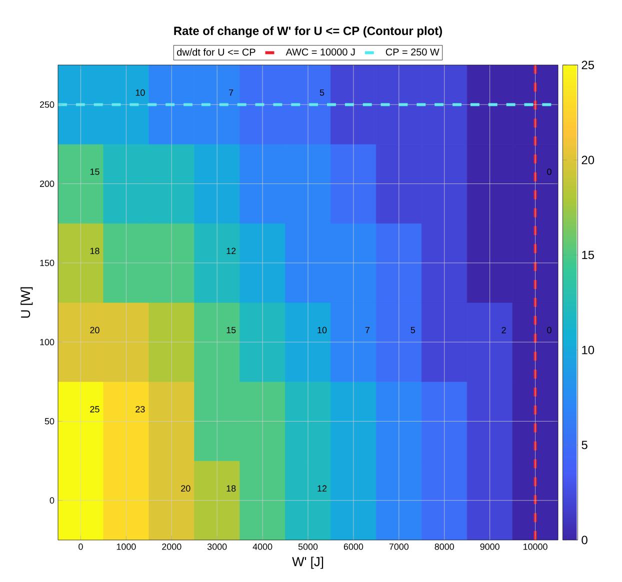 This screenshot has width=622, height=582. I want to click on x-tick-label: 2000, so click(172, 547).